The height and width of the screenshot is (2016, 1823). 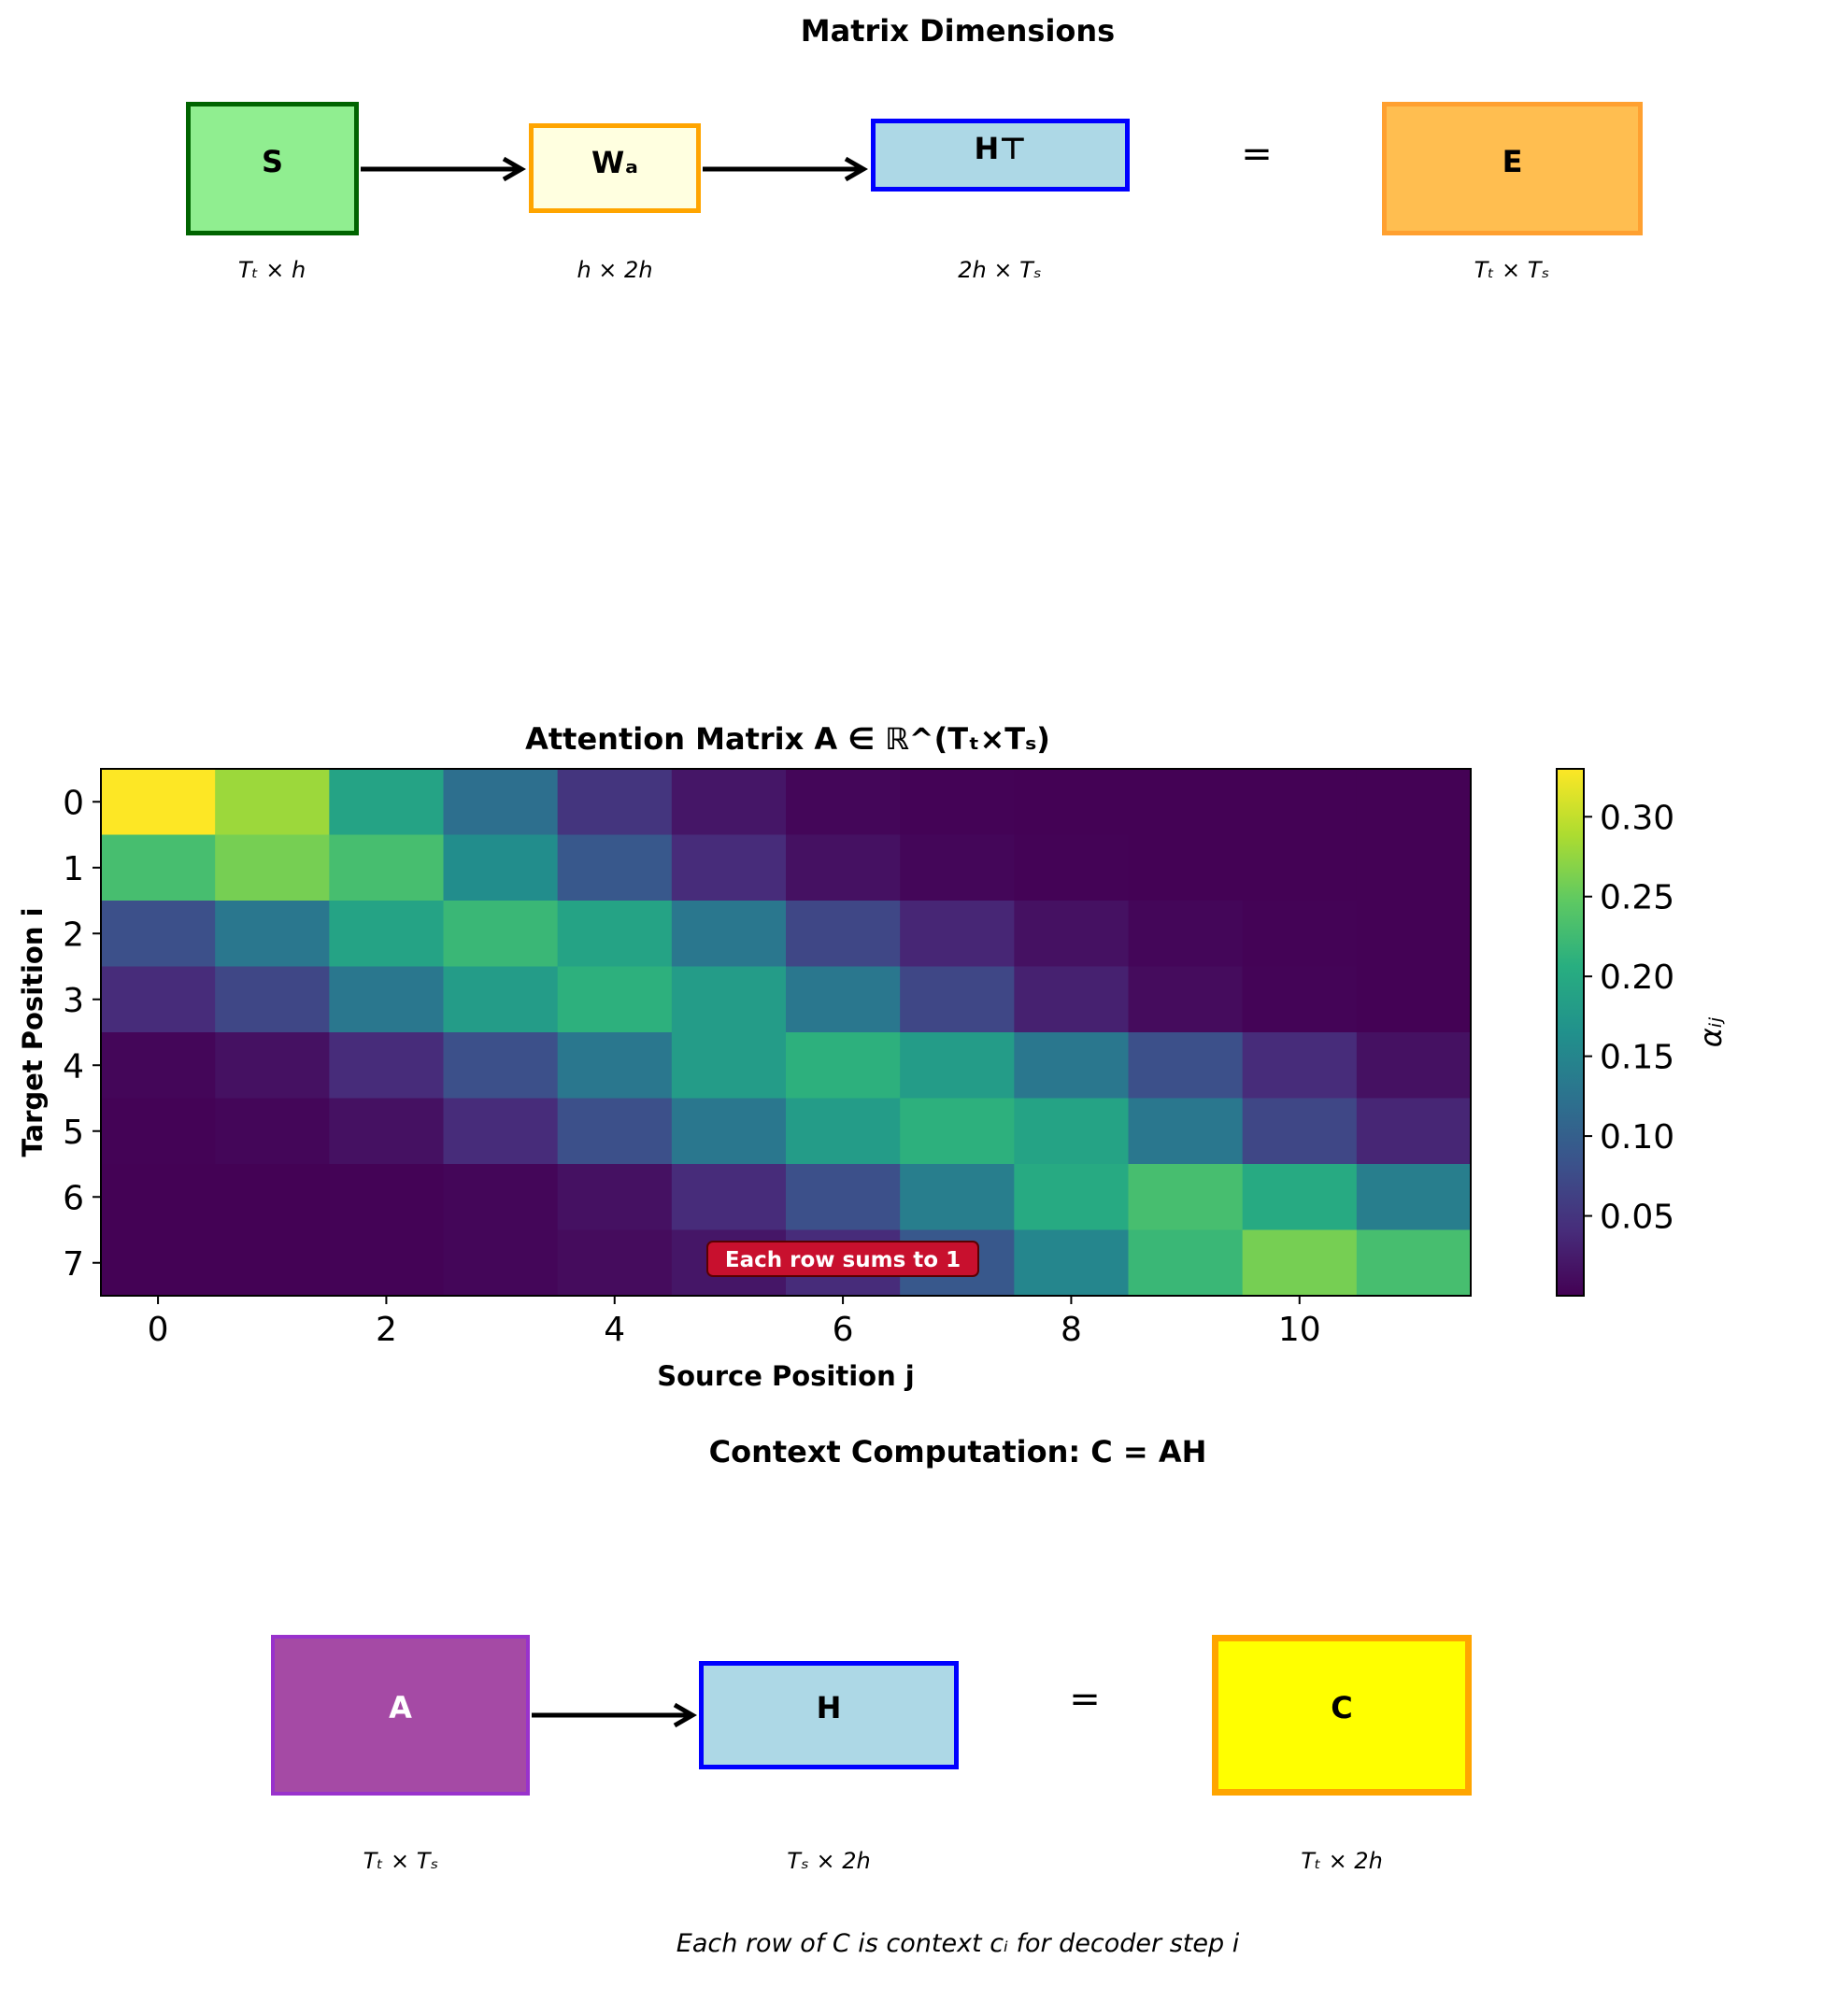 I want to click on colorbar-tick-label: 0.10, so click(x=1637, y=1137).